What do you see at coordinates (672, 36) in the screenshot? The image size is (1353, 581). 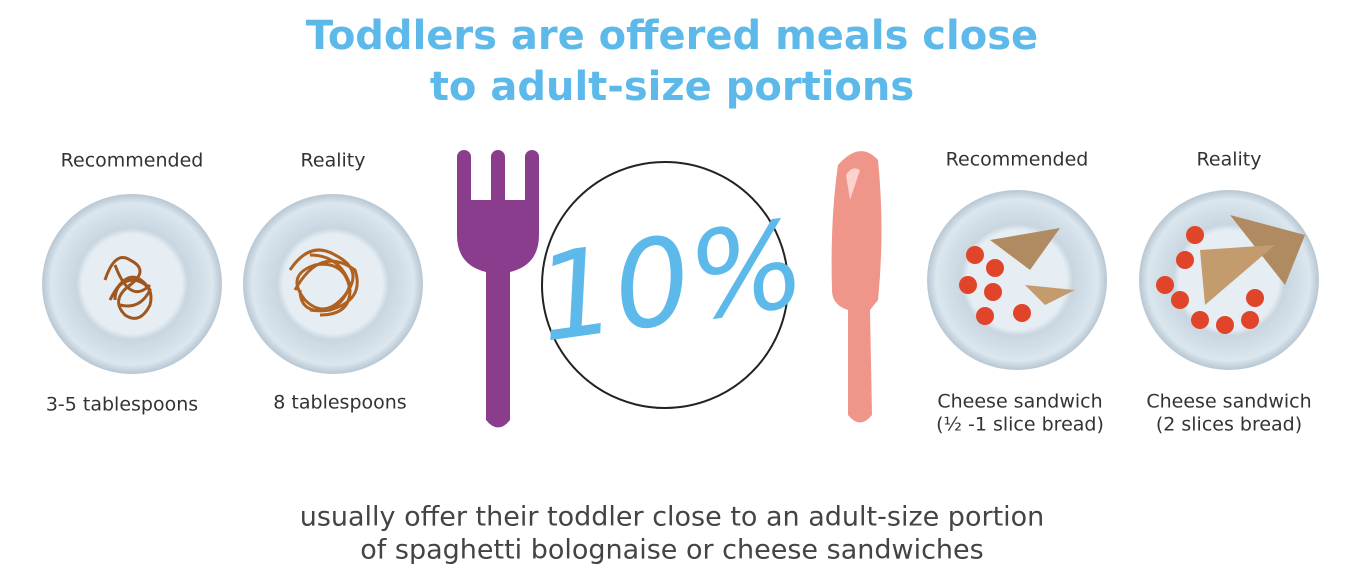 I see `title-line: Toddlers are offered meals close` at bounding box center [672, 36].